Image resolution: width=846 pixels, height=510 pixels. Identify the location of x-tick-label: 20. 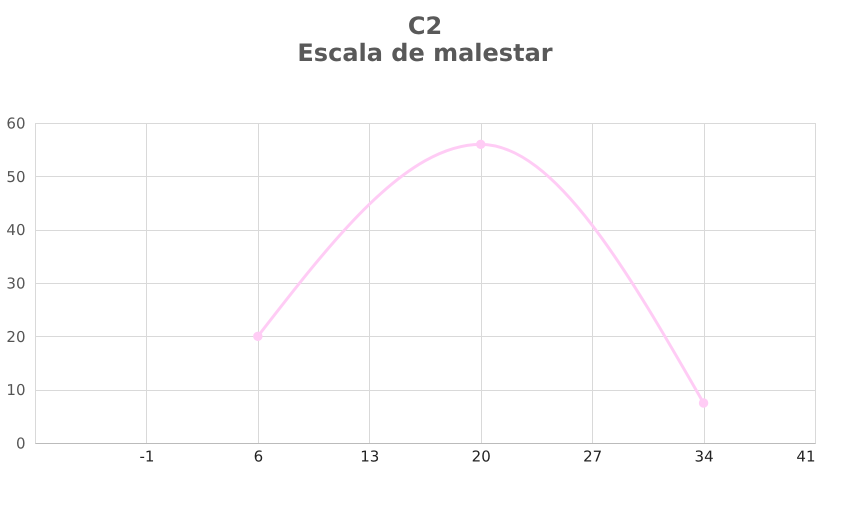
(481, 457).